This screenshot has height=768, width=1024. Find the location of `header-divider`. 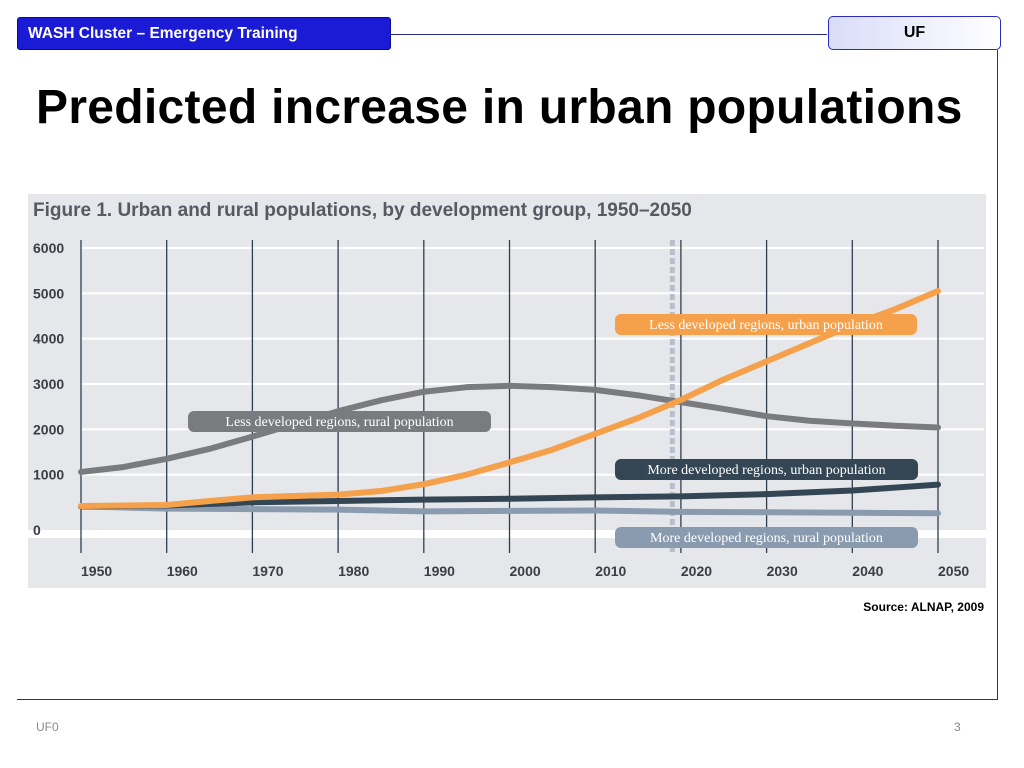

header-divider is located at coordinates (609, 34).